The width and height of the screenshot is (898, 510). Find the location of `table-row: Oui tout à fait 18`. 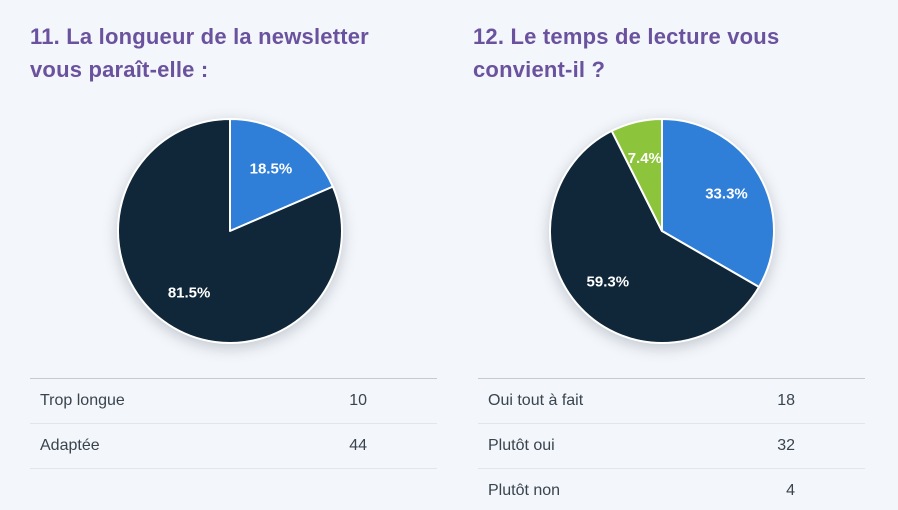

table-row: Oui tout à fait 18 is located at coordinates (671, 401).